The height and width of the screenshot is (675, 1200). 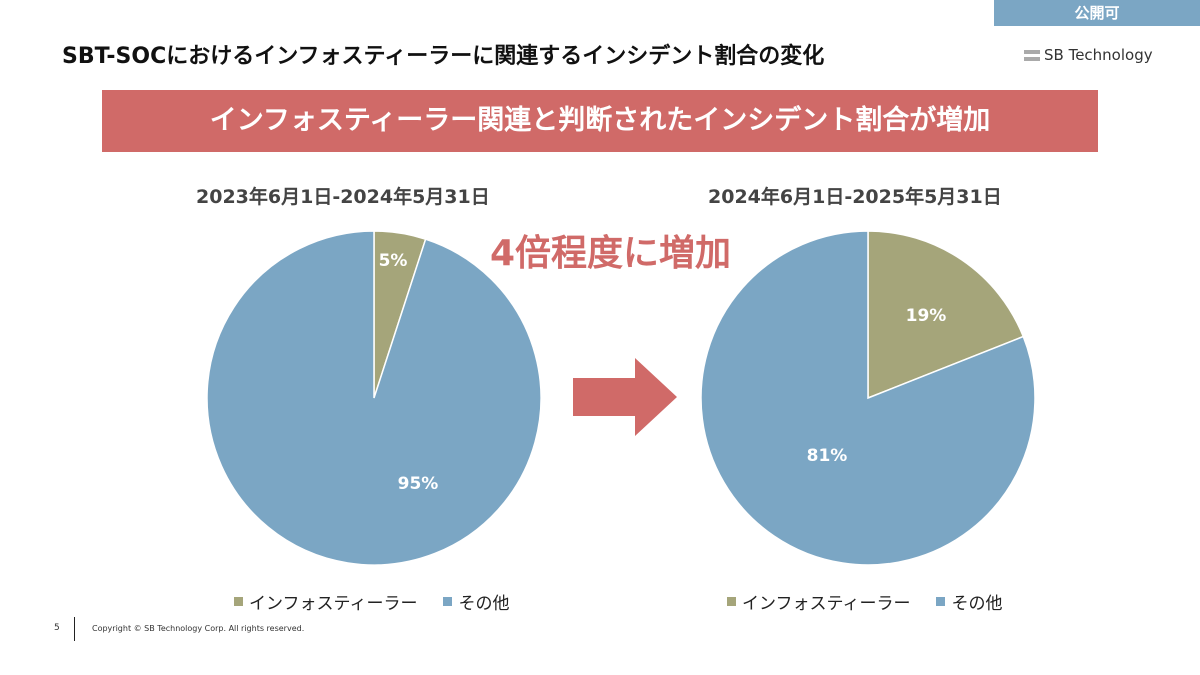 I want to click on right-arrow-icon, so click(x=625, y=397).